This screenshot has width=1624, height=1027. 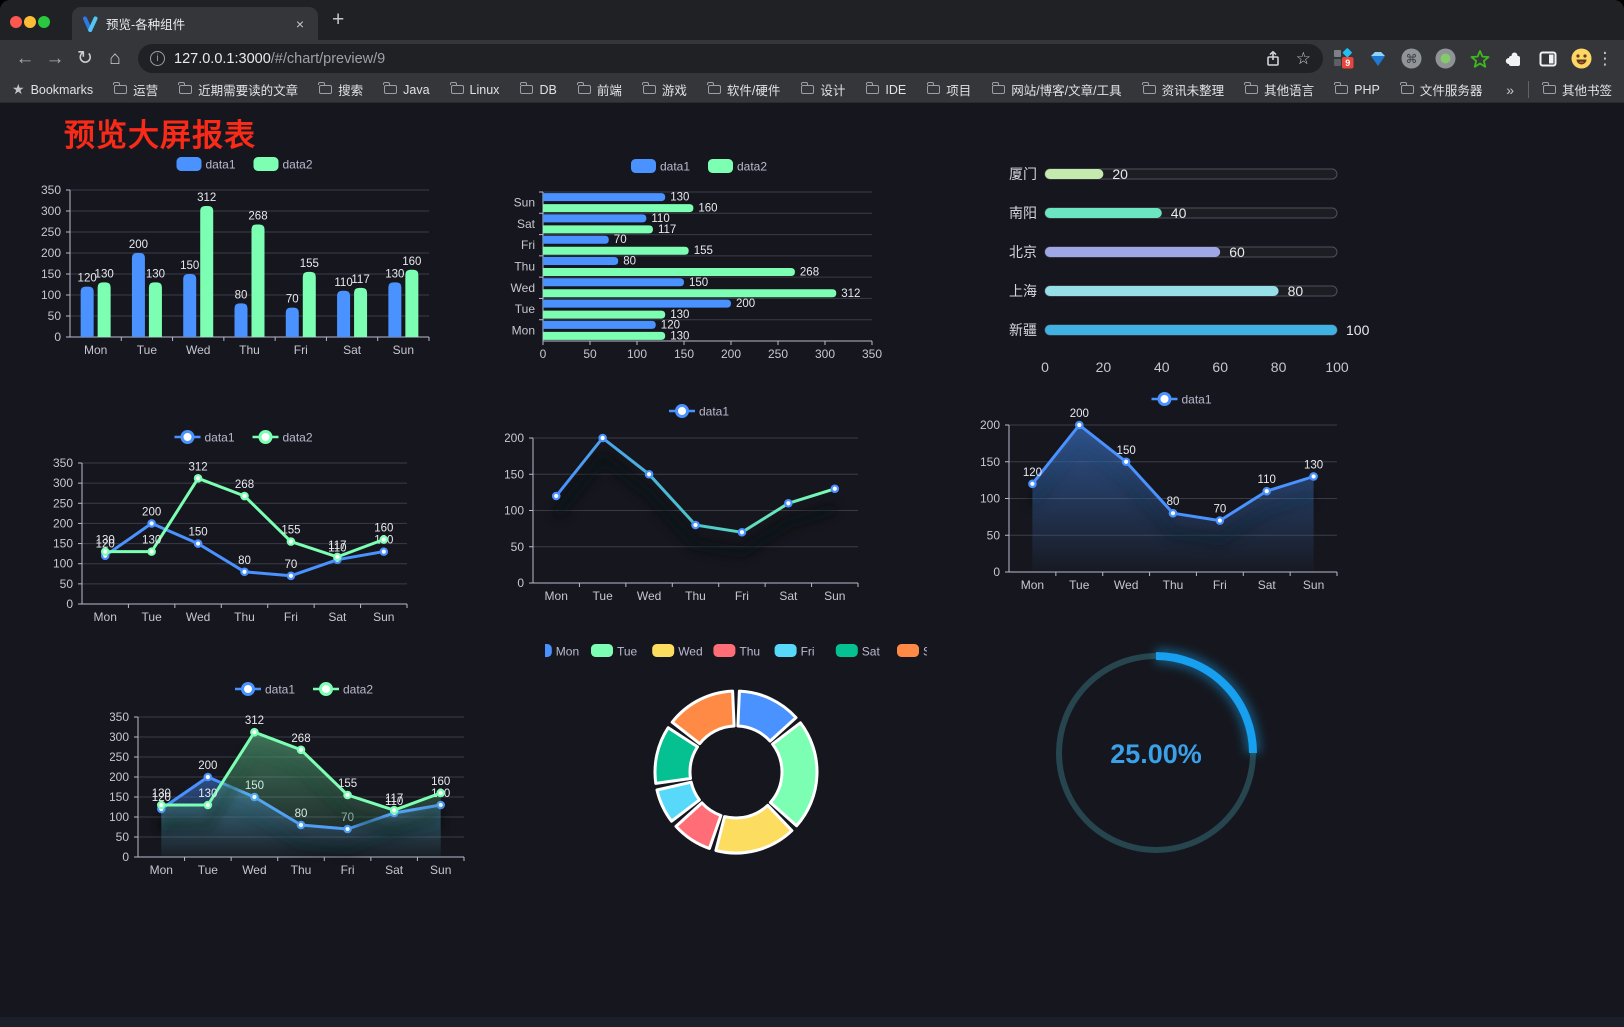 What do you see at coordinates (440, 782) in the screenshot?
I see `svg-text: 160` at bounding box center [440, 782].